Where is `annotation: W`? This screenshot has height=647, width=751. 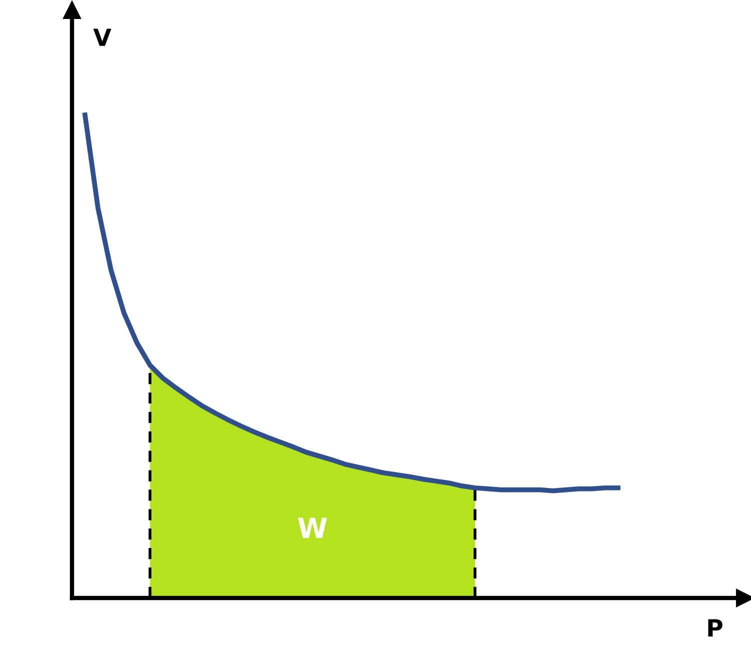
annotation: W is located at coordinates (312, 528).